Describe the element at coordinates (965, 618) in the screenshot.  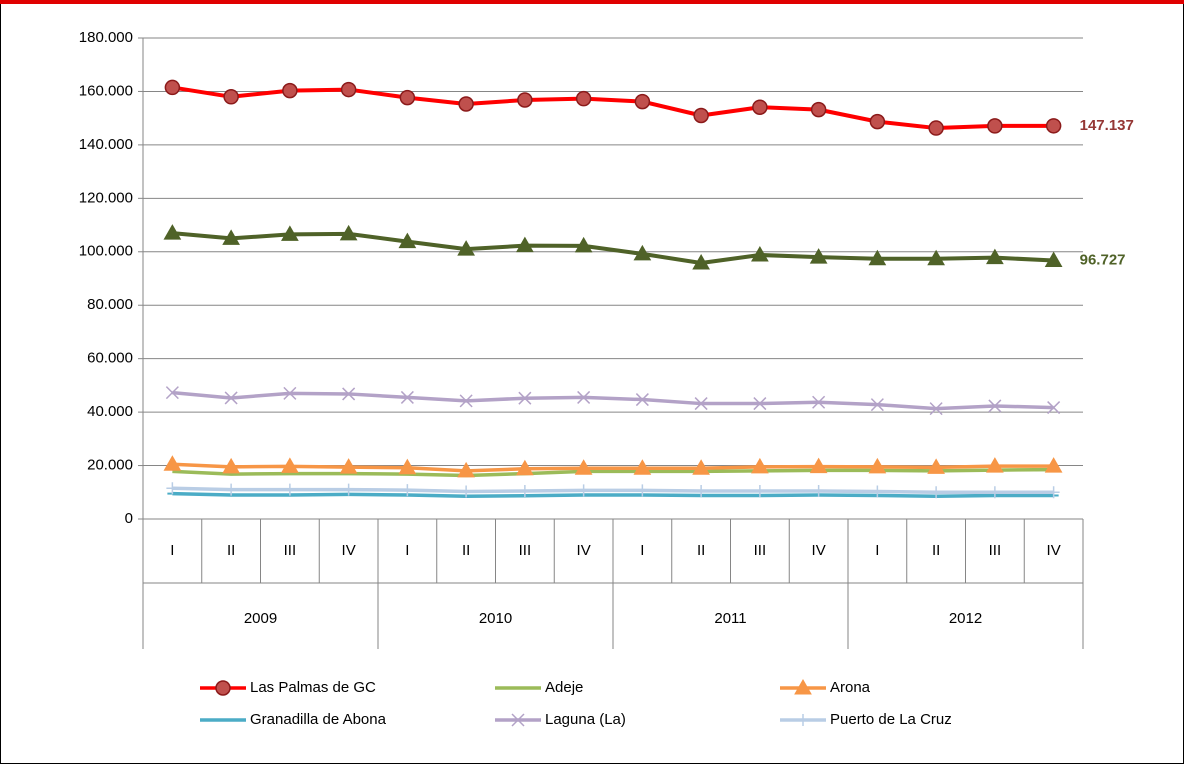
I see `year-label: 2012` at that location.